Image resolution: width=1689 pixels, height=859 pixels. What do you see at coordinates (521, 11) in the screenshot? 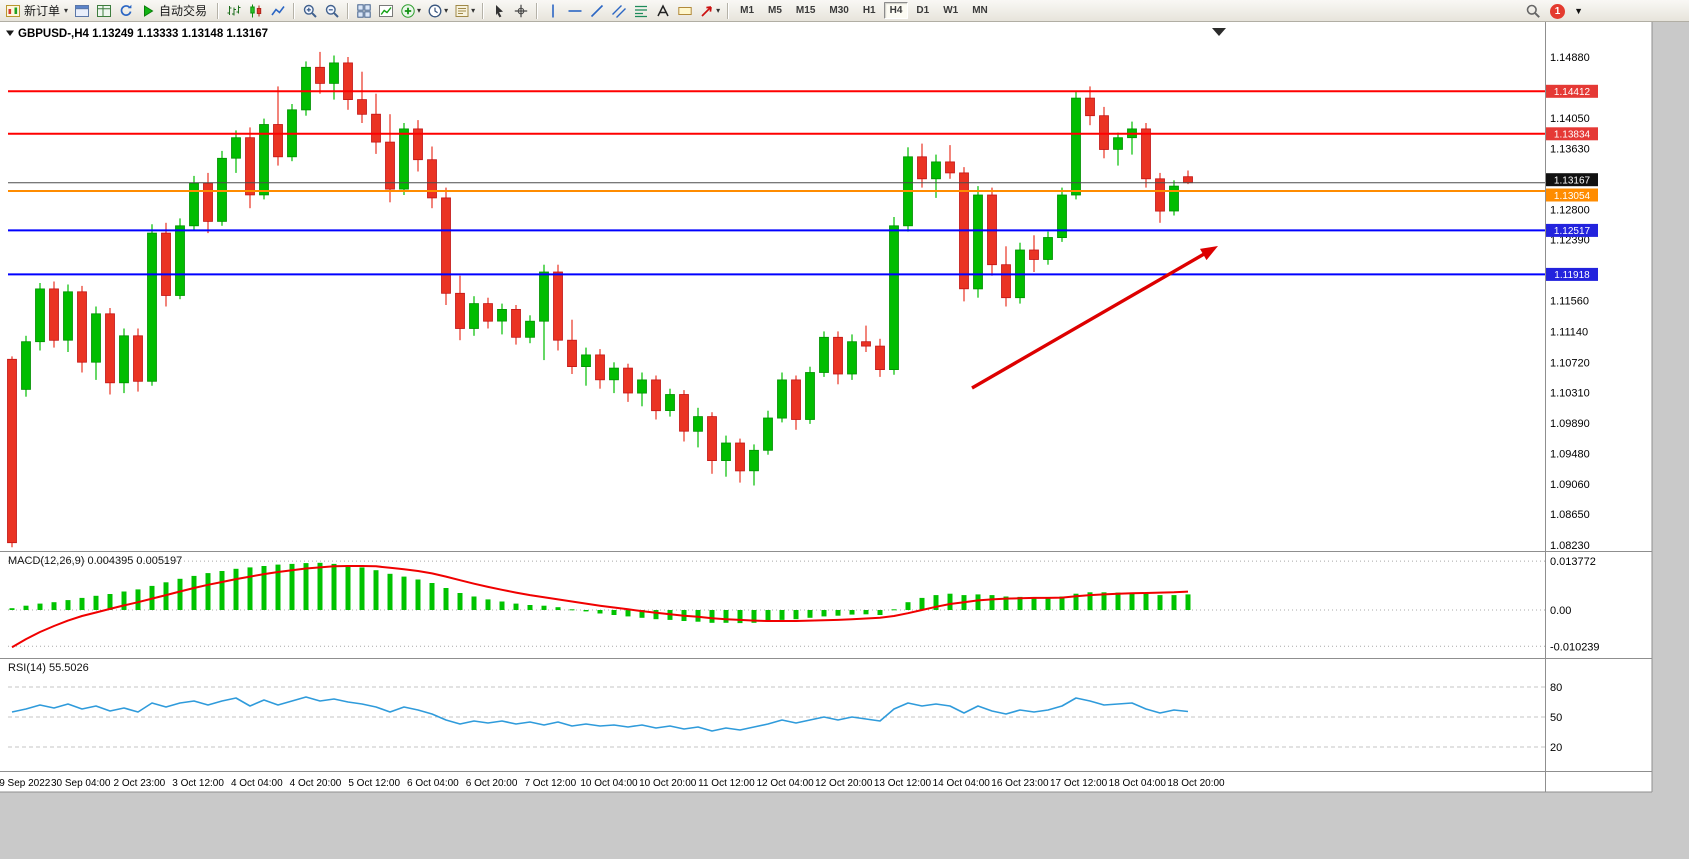
I see `crosshair-button` at bounding box center [521, 11].